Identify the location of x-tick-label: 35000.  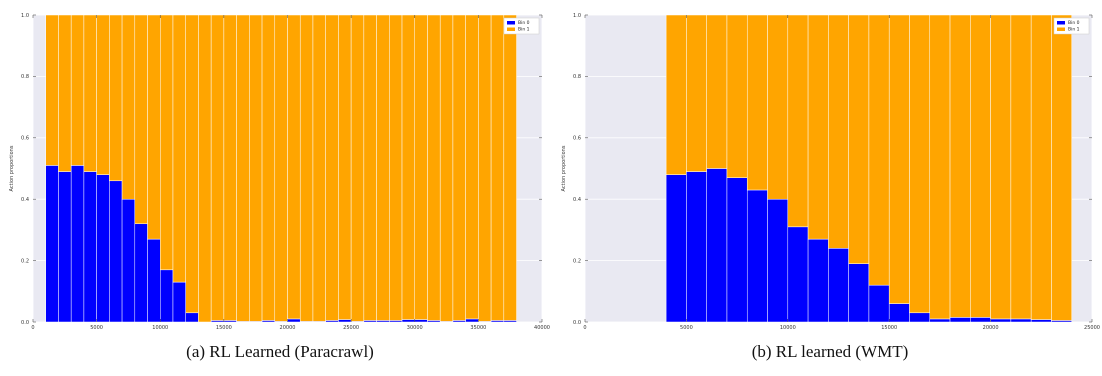
(478, 328).